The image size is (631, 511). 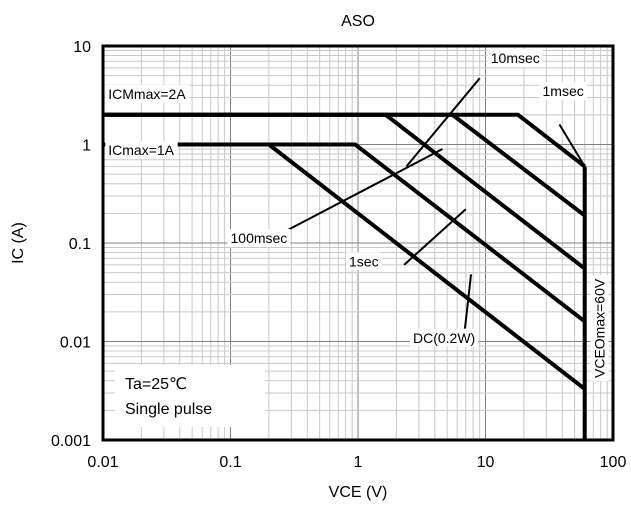 I want to click on annotation-ic: ICmax=1A, so click(x=141, y=150).